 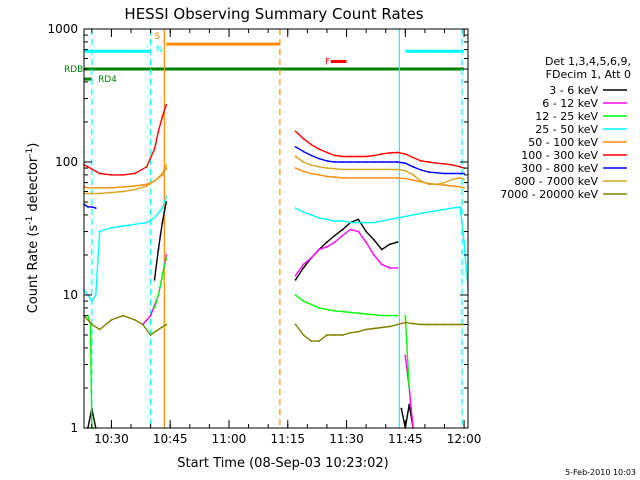 I want to click on legend-header-1: FDecim 1, Att 0, so click(x=588, y=74).